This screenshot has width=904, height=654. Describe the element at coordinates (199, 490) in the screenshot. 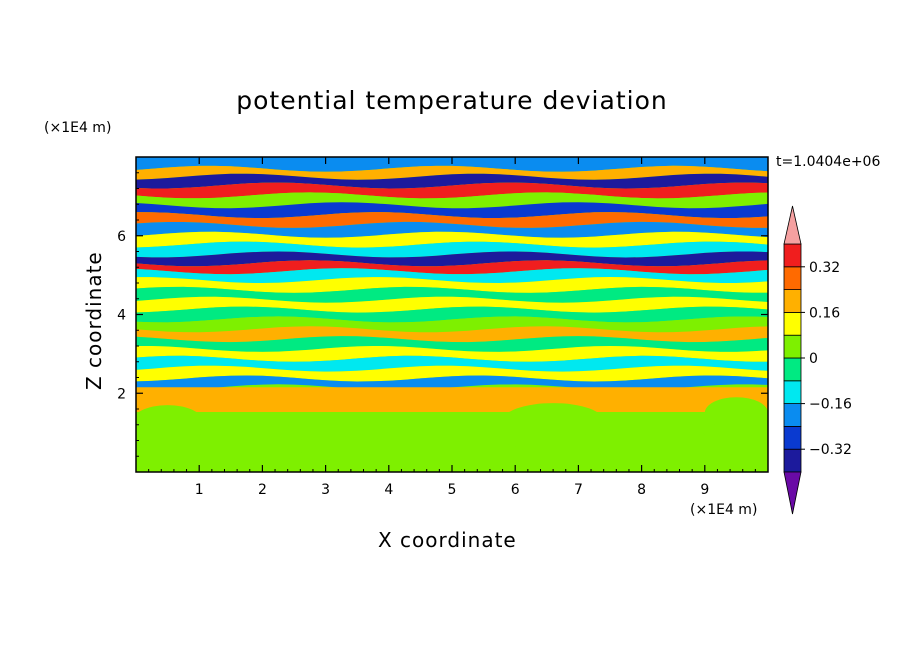

I see `x-tick-label: 1` at that location.